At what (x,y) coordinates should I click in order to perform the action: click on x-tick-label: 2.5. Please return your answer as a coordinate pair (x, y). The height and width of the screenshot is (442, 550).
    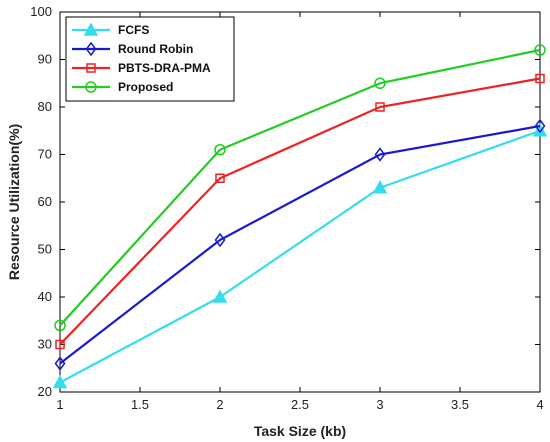
    Looking at the image, I should click on (300, 404).